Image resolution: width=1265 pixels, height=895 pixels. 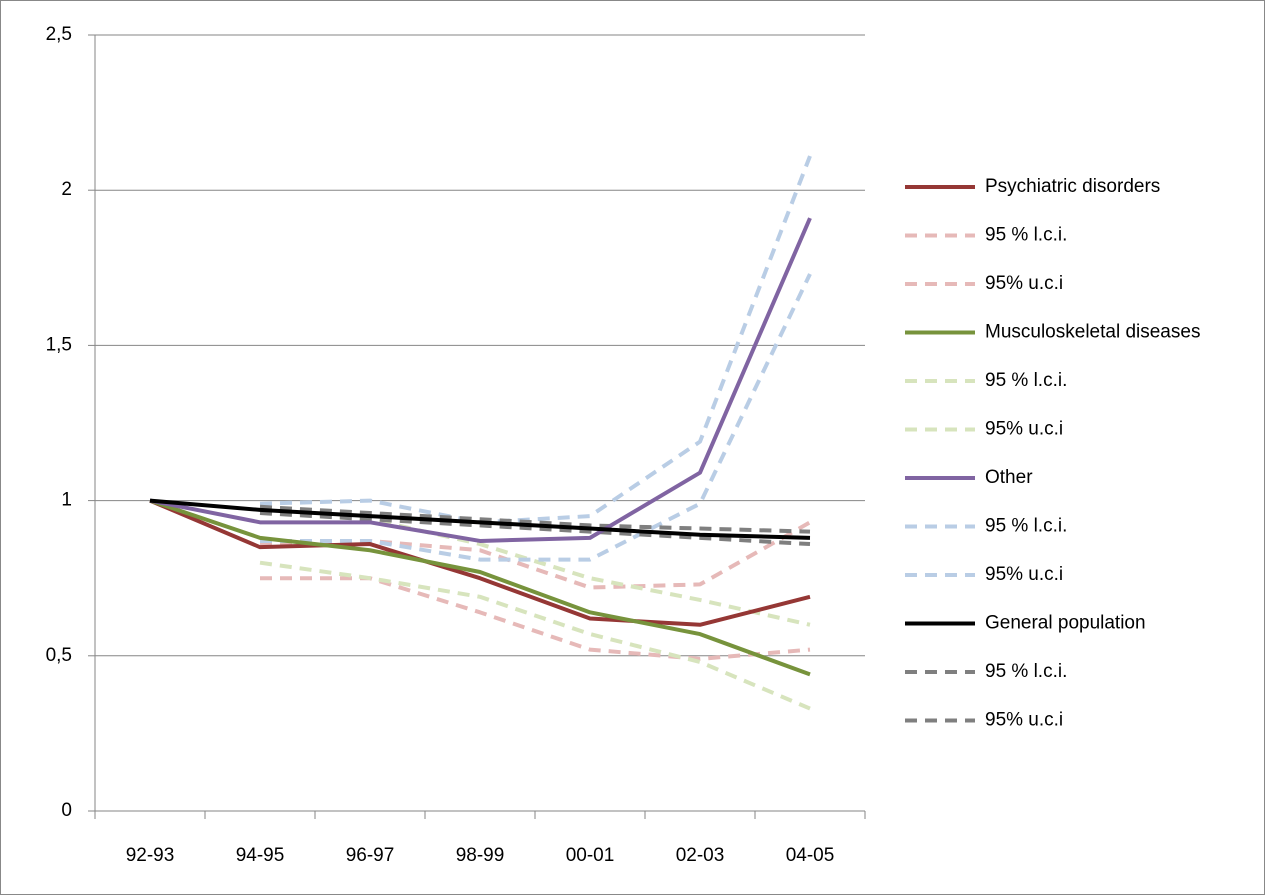 I want to click on x-tick-label: 02-03, so click(x=700, y=855).